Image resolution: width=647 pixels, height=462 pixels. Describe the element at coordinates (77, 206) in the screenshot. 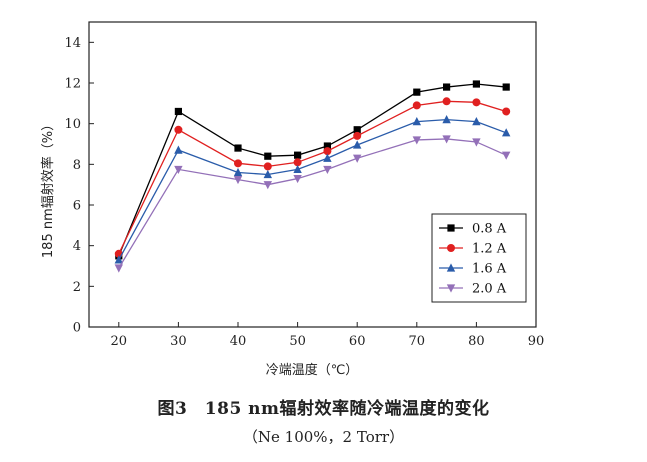

I see `y-tick-label: 6` at that location.